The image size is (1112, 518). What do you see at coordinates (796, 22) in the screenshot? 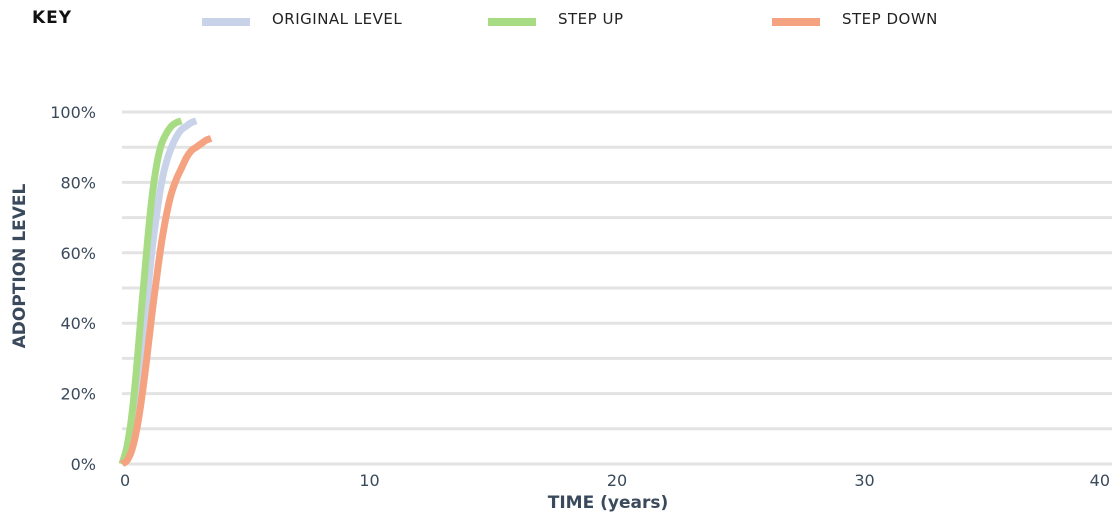
I see `legend-swatch-step-down` at bounding box center [796, 22].